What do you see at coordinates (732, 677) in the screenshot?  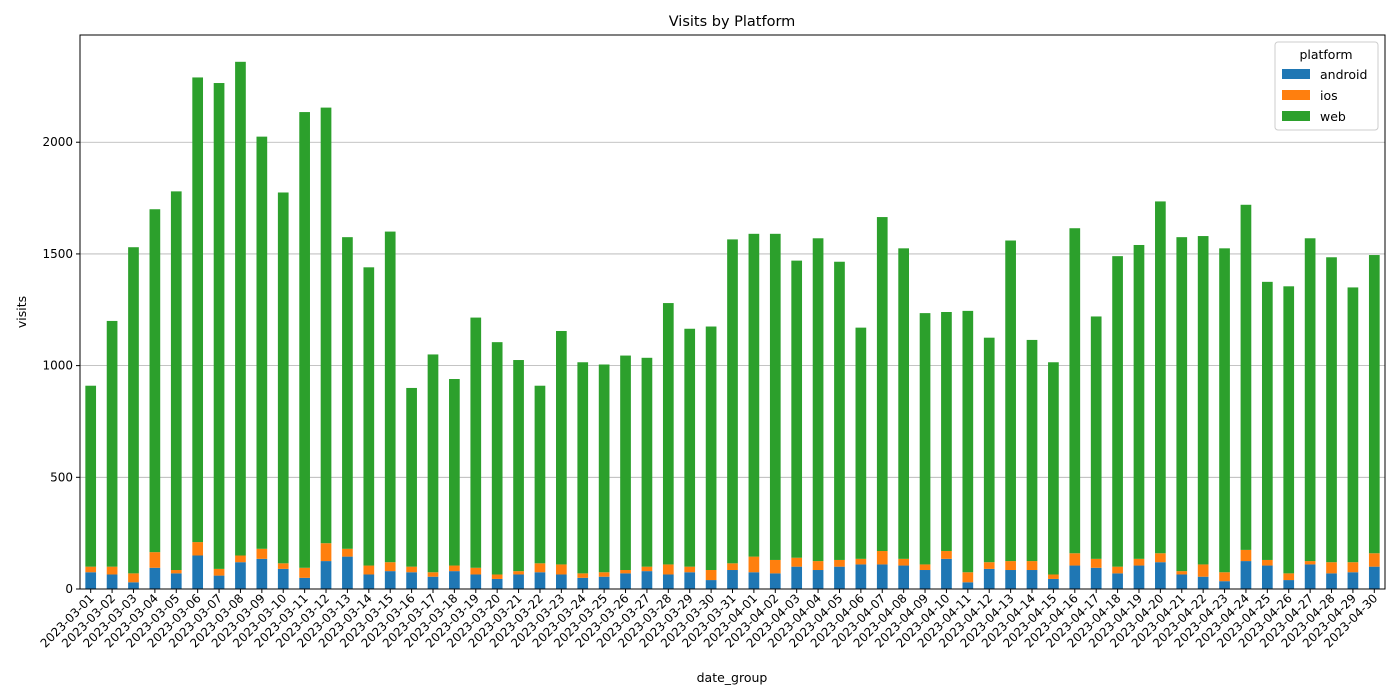 I see `x-axis-label: date_group` at bounding box center [732, 677].